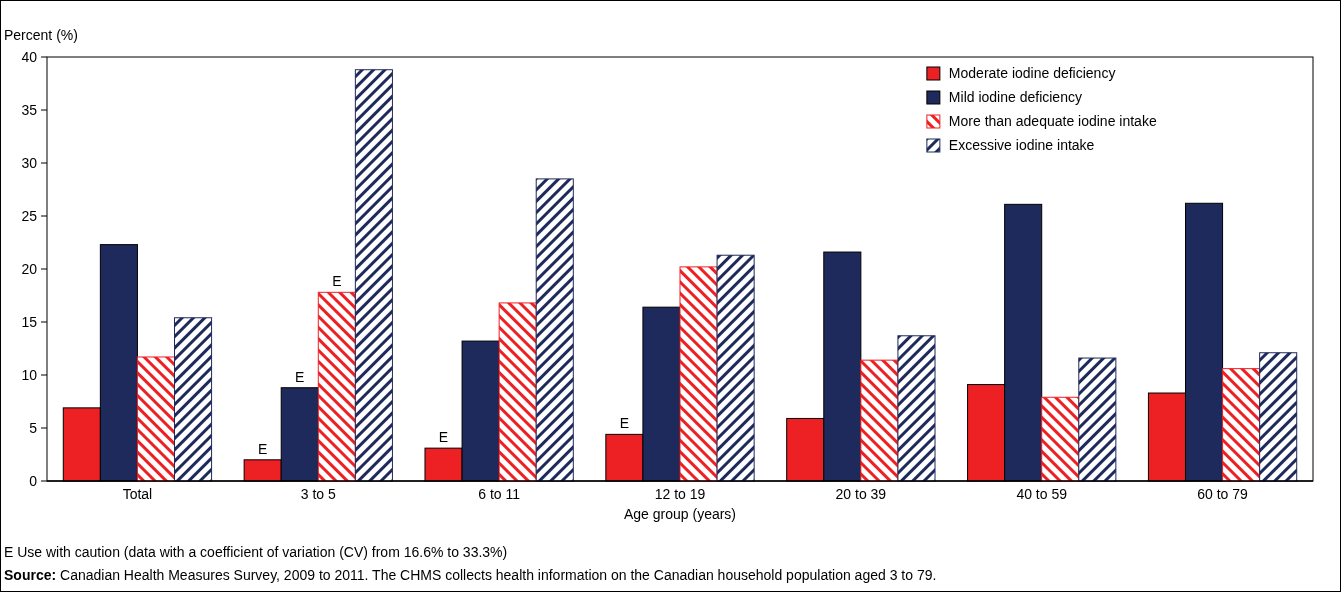 The height and width of the screenshot is (592, 1341). I want to click on y-tick-label: 35, so click(29, 109).